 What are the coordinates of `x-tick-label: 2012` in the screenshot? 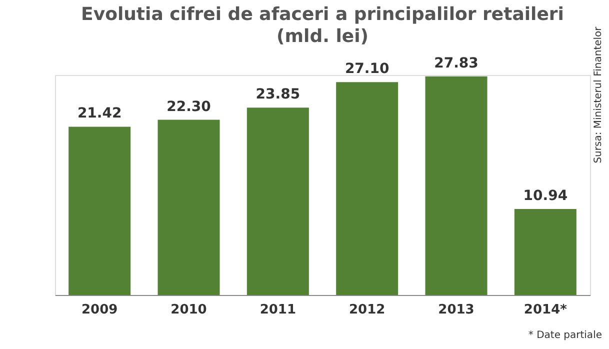 It's located at (367, 310).